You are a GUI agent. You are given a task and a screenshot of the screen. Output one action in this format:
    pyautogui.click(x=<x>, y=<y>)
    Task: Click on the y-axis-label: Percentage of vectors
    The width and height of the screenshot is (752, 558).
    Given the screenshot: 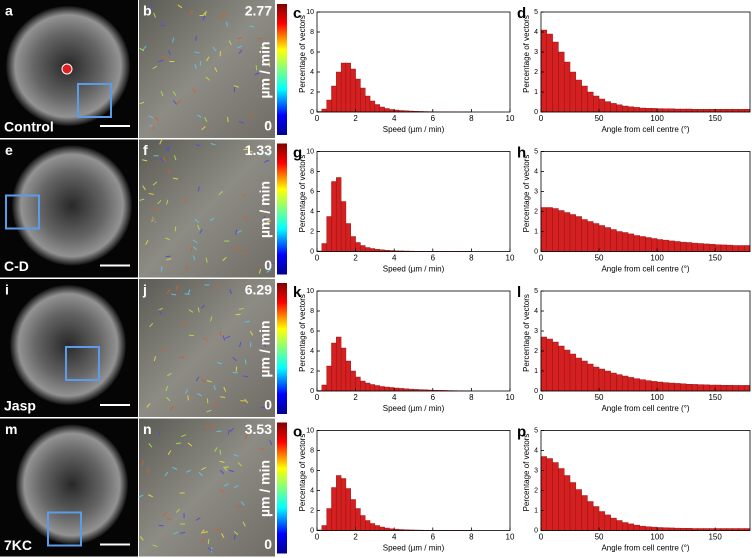 What is the action you would take?
    pyautogui.click(x=302, y=473)
    